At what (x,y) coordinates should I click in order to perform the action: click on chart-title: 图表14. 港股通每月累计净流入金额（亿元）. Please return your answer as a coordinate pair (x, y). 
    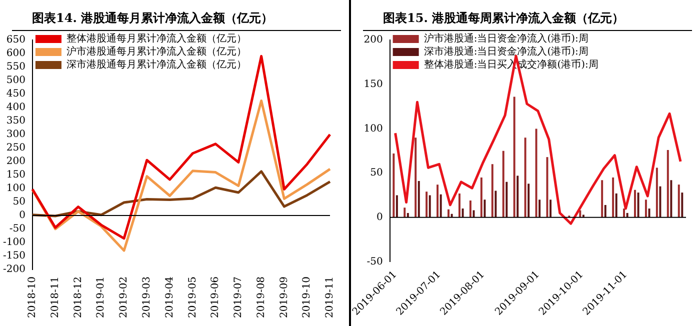
    Looking at the image, I should click on (176, 15).